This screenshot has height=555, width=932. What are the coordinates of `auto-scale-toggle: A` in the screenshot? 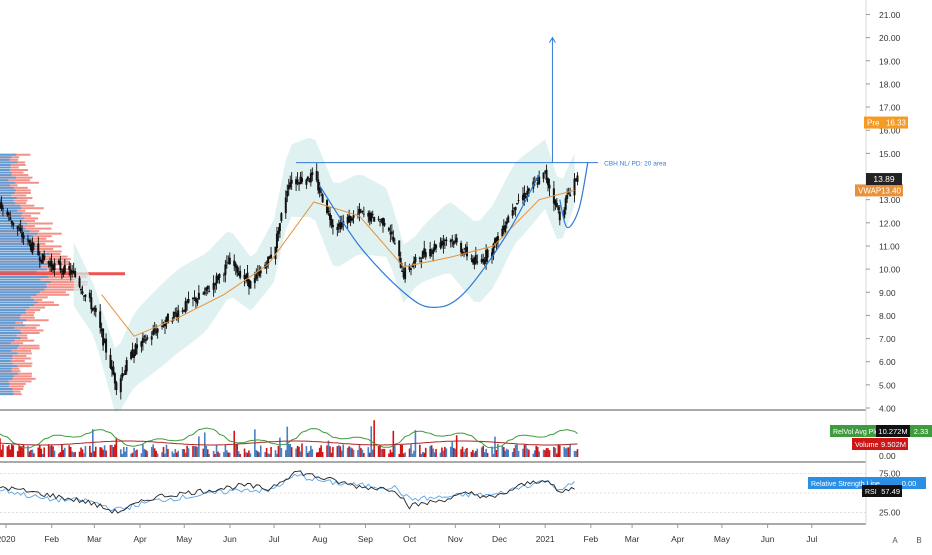 It's located at (895, 540).